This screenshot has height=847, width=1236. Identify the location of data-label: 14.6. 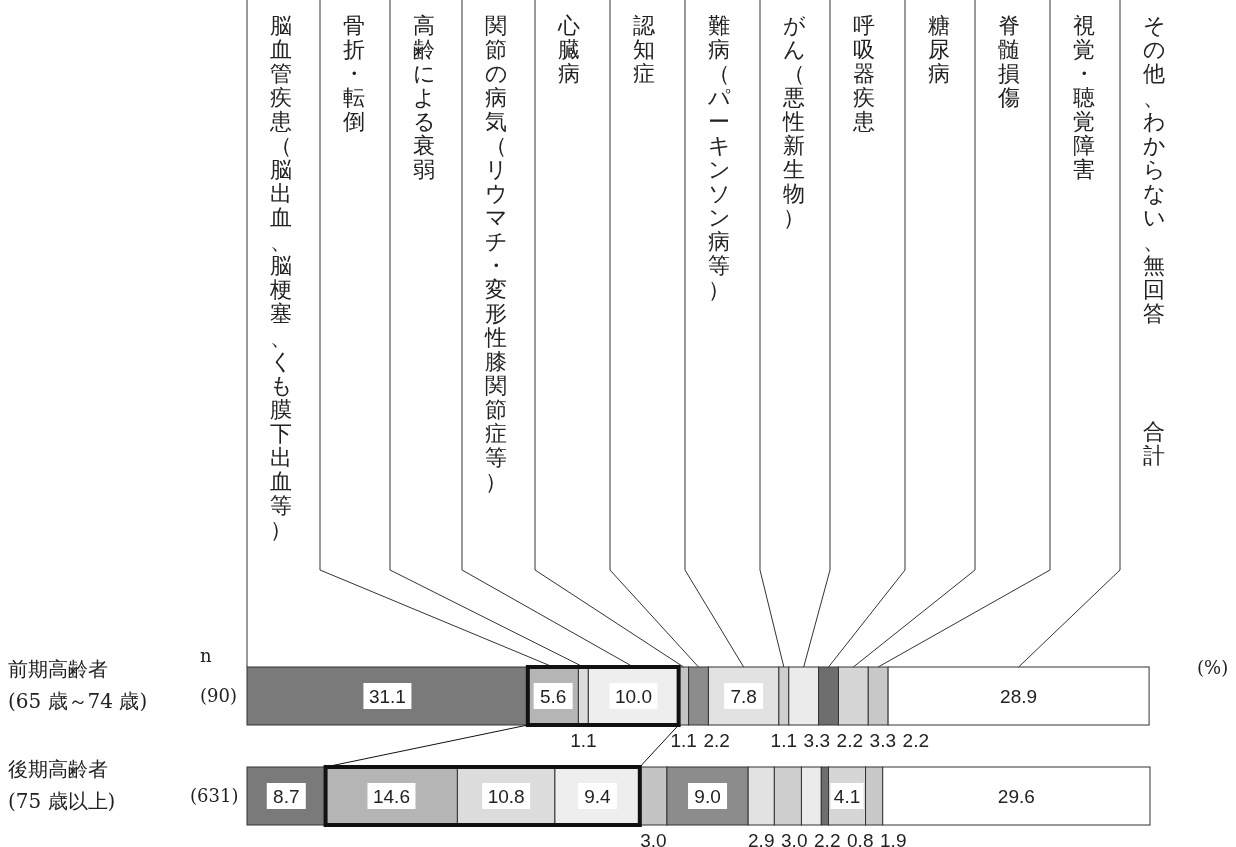
(391, 796).